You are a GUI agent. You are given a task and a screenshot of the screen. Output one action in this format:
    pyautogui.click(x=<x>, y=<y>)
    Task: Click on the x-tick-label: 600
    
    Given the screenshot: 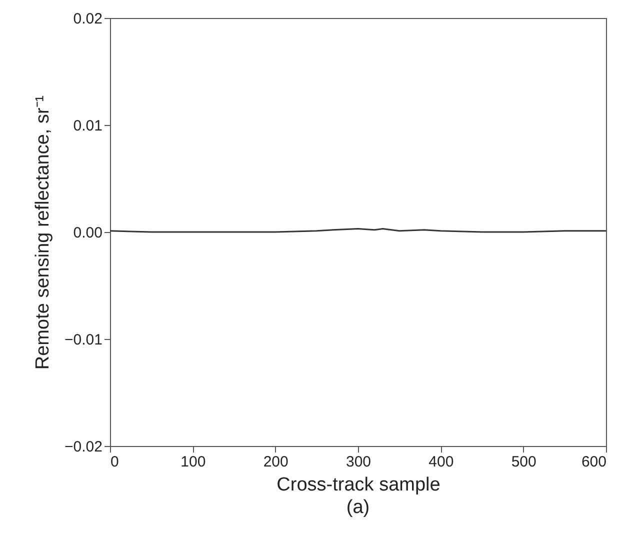 What is the action you would take?
    pyautogui.click(x=593, y=462)
    